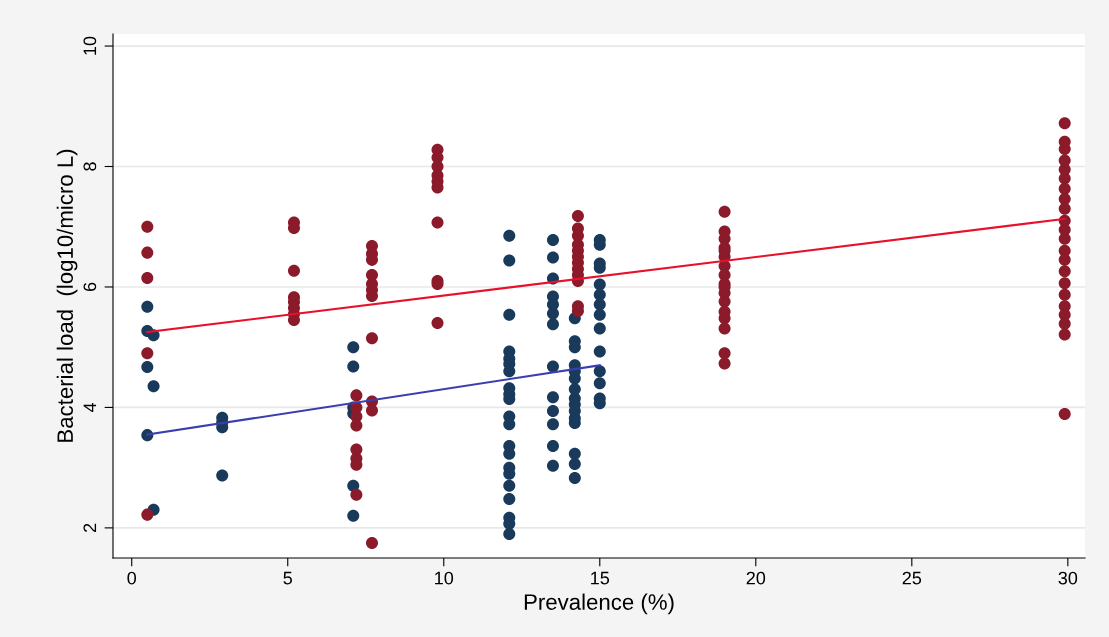 Image resolution: width=1109 pixels, height=637 pixels. I want to click on y-tick-label: 4, so click(90, 407).